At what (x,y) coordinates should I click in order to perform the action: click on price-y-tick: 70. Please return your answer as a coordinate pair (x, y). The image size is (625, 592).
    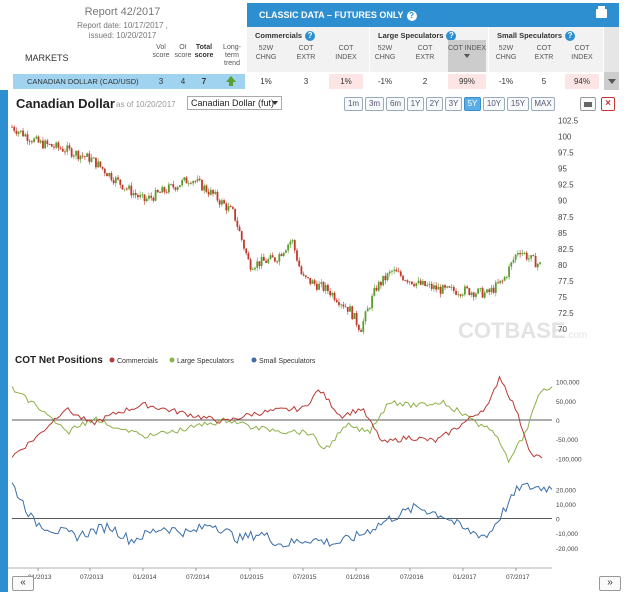
    Looking at the image, I should click on (562, 329).